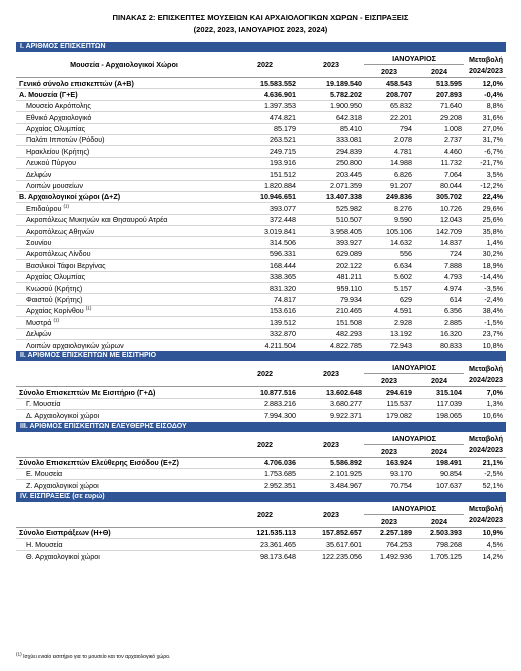  Describe the element at coordinates (494, 242) in the screenshot. I see `value-change: 1,4%` at that location.